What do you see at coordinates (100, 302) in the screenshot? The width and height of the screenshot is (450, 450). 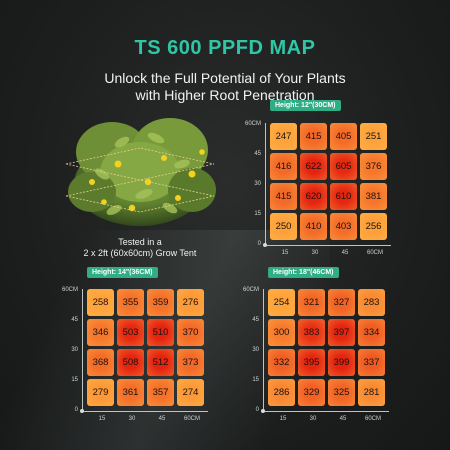 I see `ppfd-cell: 258` at bounding box center [100, 302].